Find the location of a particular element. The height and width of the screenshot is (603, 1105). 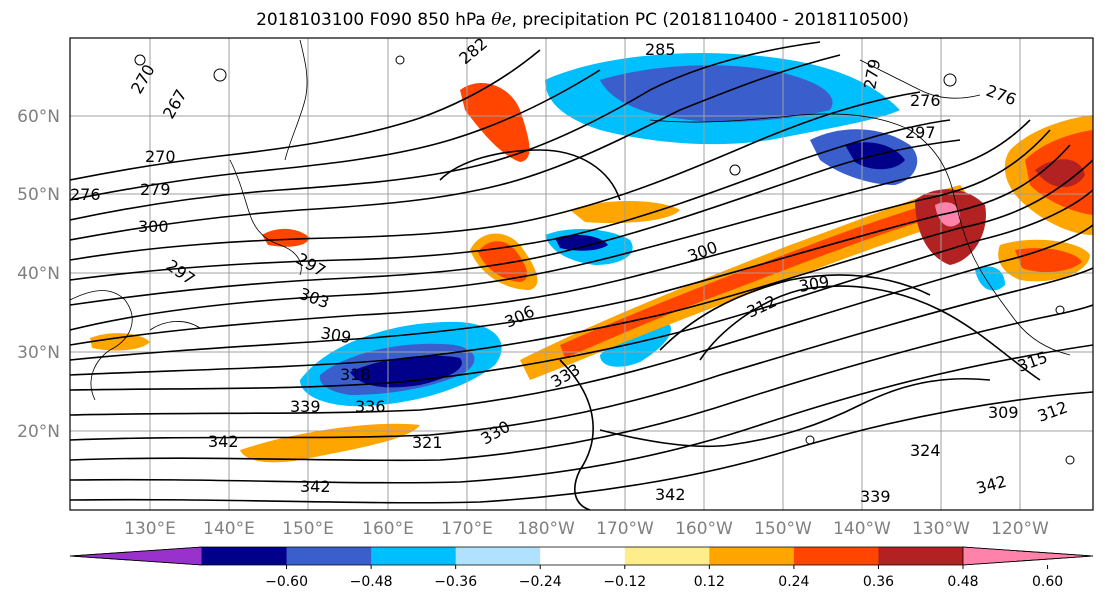

lon-label: 180°W is located at coordinates (546, 529).